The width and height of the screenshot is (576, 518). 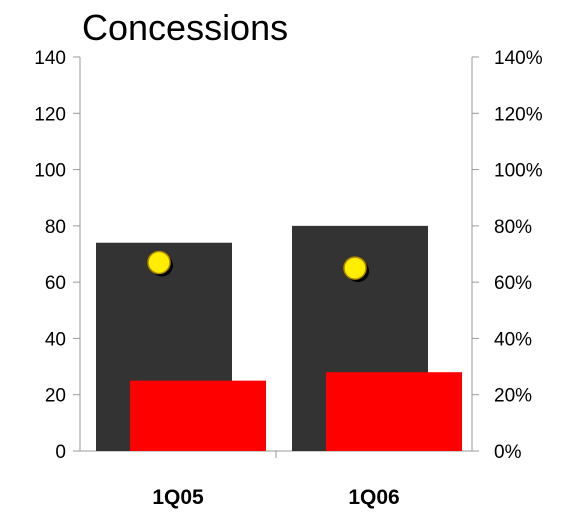 I want to click on right-tick-label: 100%, so click(x=518, y=171).